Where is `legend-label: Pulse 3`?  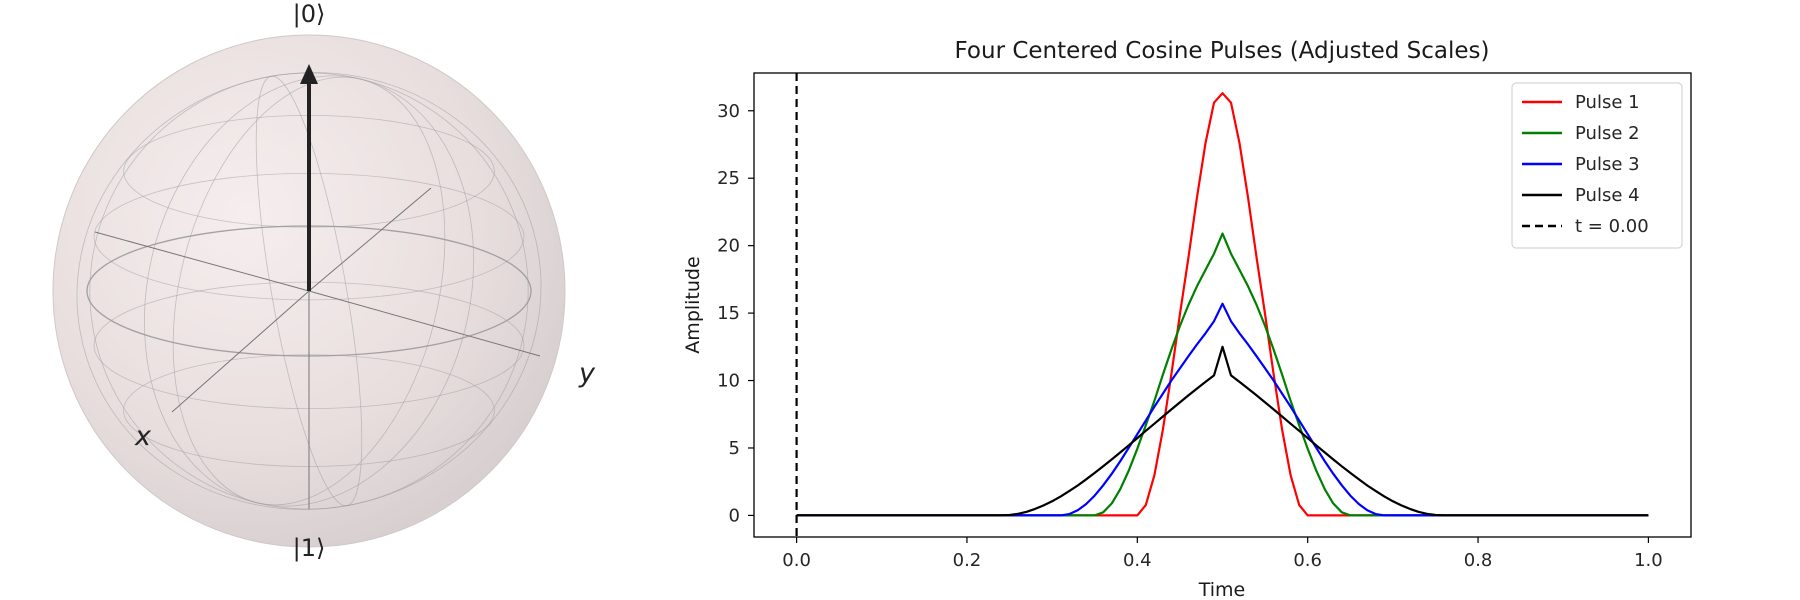 legend-label: Pulse 3 is located at coordinates (1607, 164).